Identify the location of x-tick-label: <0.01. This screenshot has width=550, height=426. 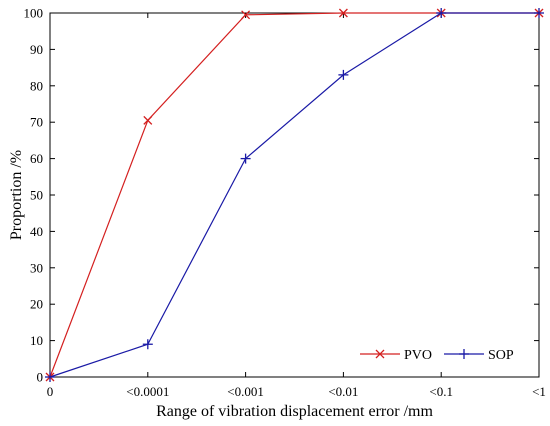
(343, 391).